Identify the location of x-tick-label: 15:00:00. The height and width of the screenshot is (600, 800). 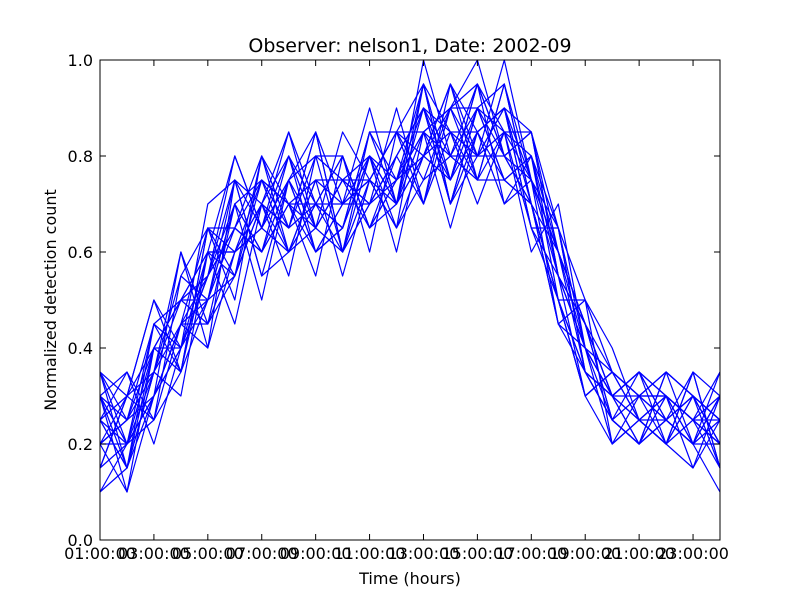
(477, 553).